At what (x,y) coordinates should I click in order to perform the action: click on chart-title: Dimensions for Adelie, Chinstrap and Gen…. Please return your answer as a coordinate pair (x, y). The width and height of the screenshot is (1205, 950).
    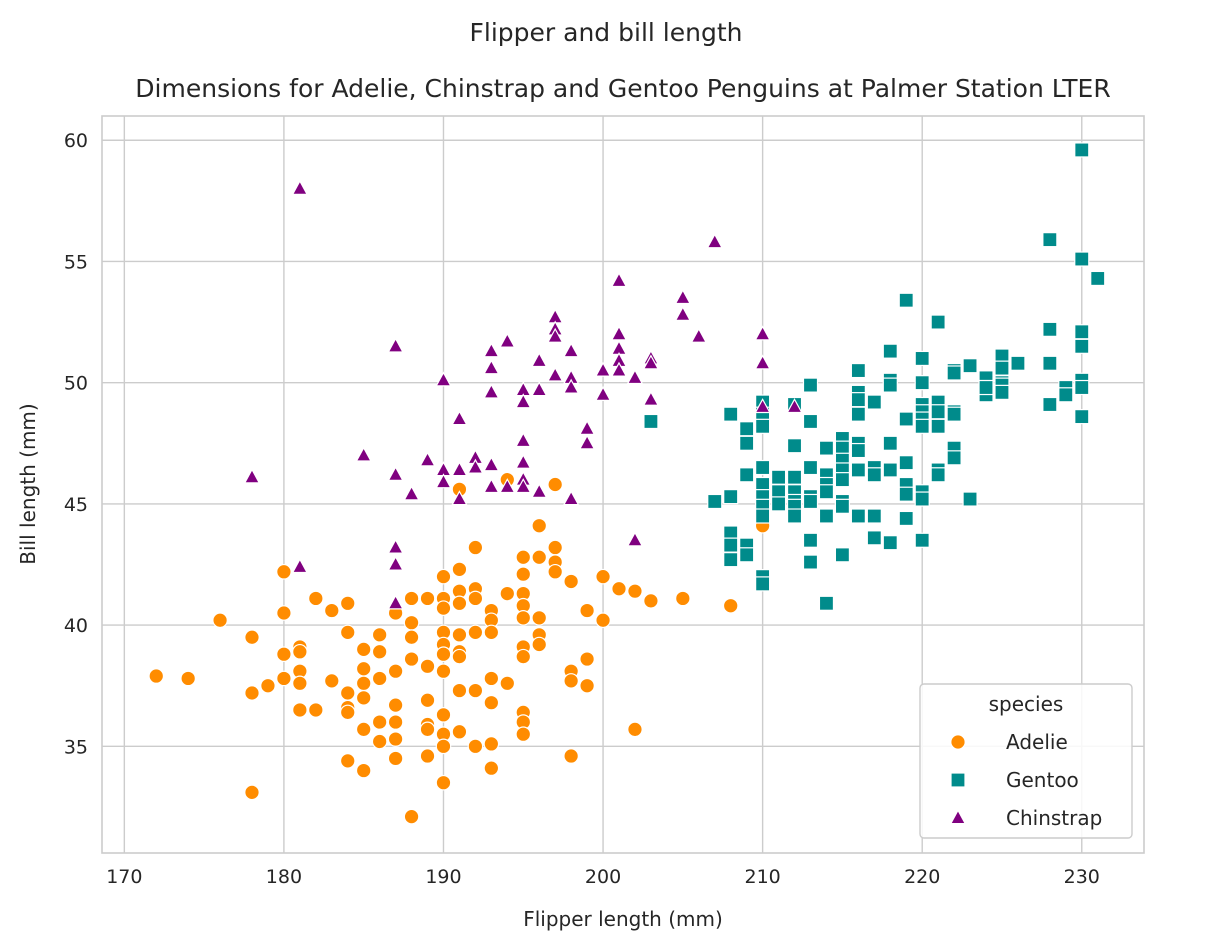
    Looking at the image, I should click on (622, 88).